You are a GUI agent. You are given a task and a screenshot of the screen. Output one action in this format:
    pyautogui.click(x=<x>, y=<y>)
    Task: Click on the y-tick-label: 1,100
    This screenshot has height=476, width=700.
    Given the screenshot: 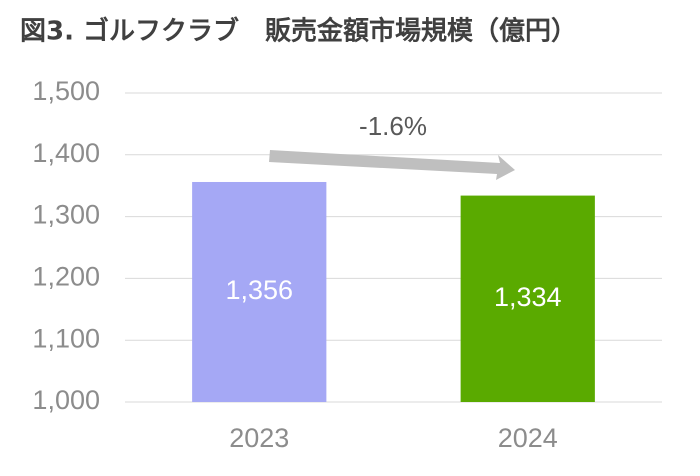 What is the action you would take?
    pyautogui.click(x=66, y=338)
    